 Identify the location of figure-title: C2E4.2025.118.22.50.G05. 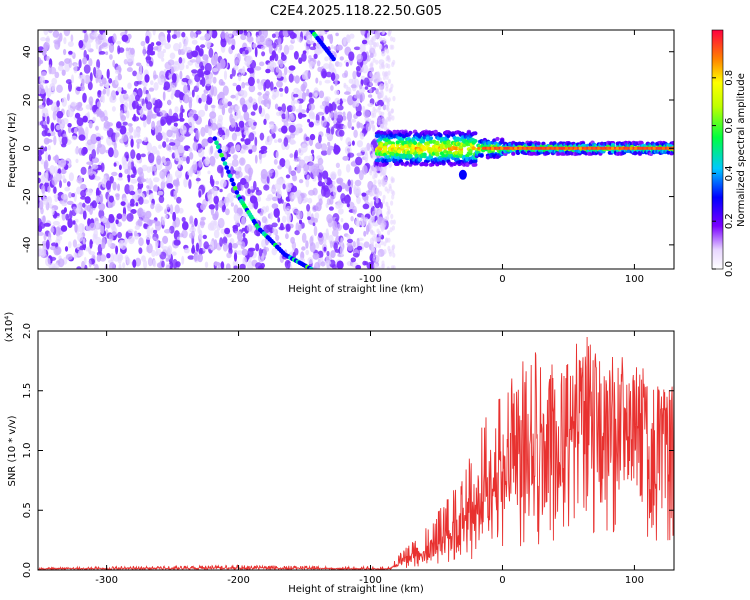
(356, 11).